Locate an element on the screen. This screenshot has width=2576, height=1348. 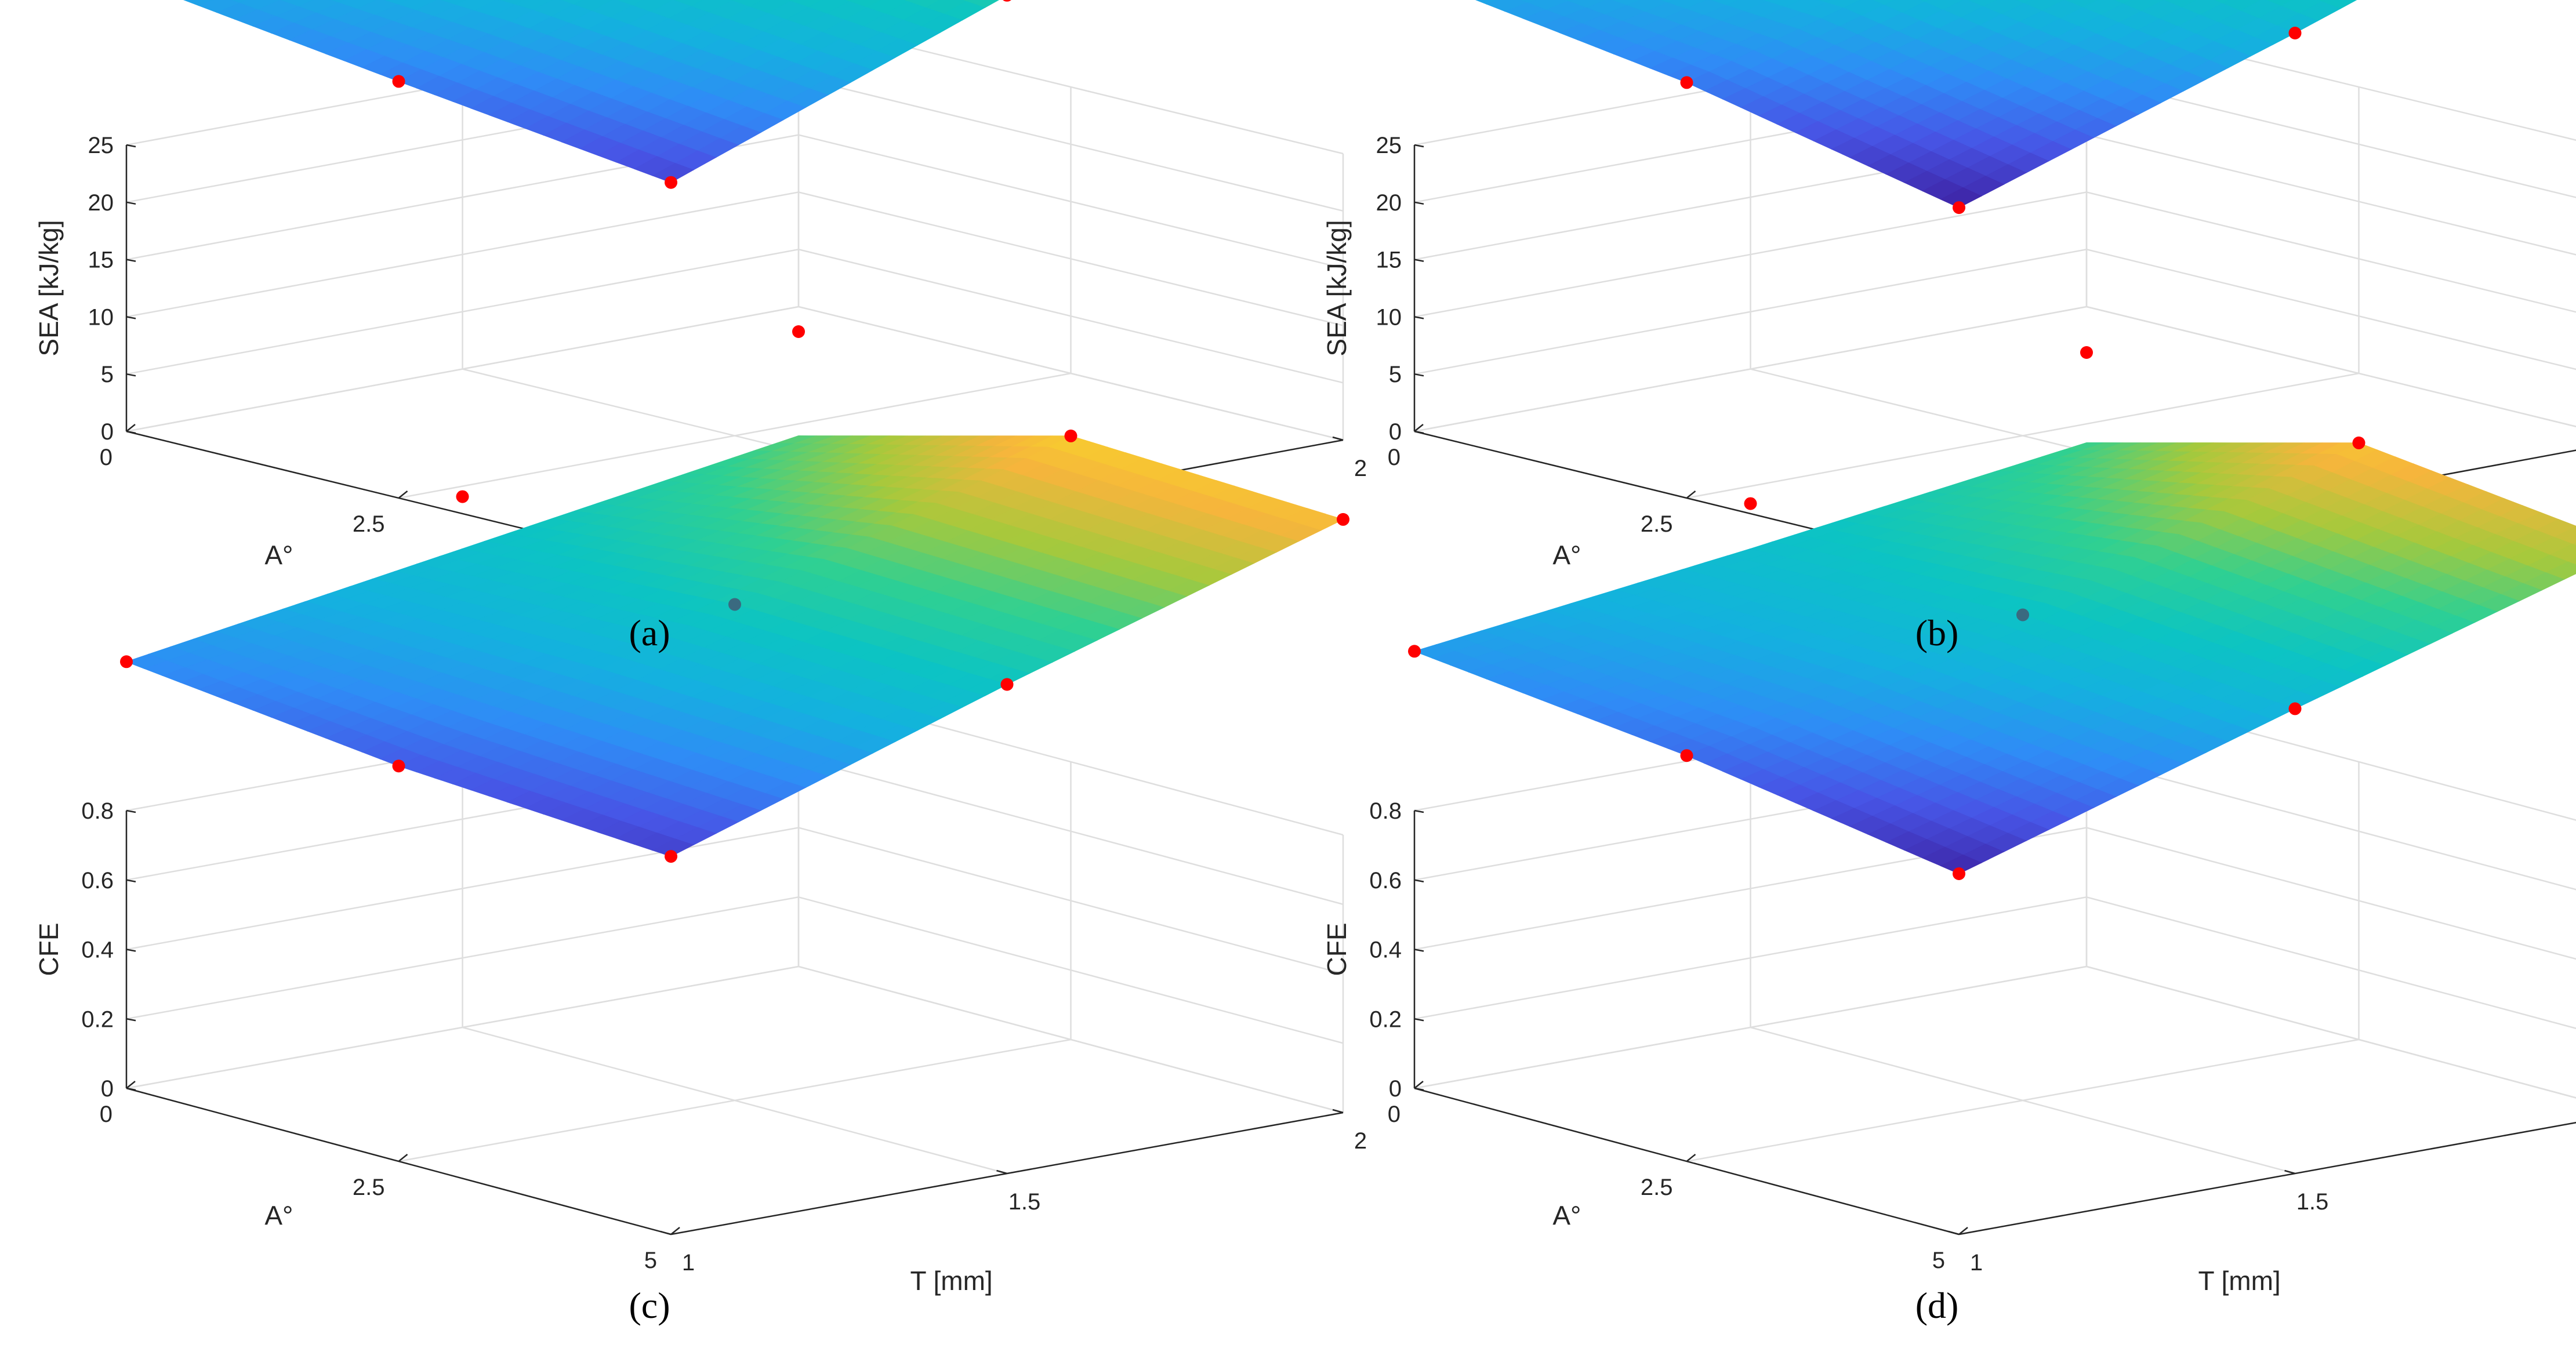
y-tick-label: 2 is located at coordinates (1360, 469).